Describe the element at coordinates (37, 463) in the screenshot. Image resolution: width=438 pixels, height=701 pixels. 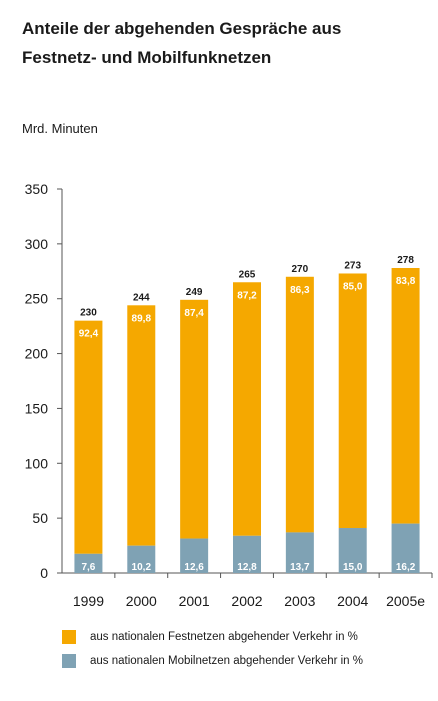
I see `y-tick-label-100: 100` at that location.